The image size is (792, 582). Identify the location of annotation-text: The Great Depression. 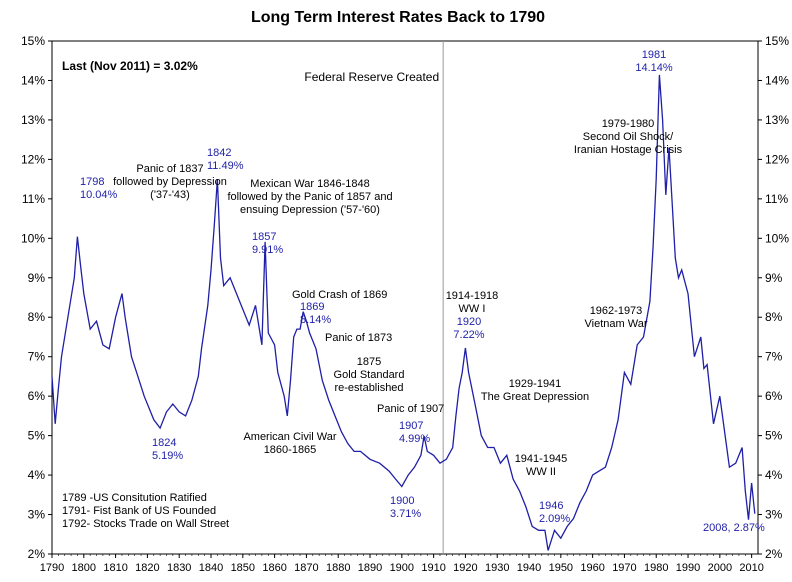
(535, 397).